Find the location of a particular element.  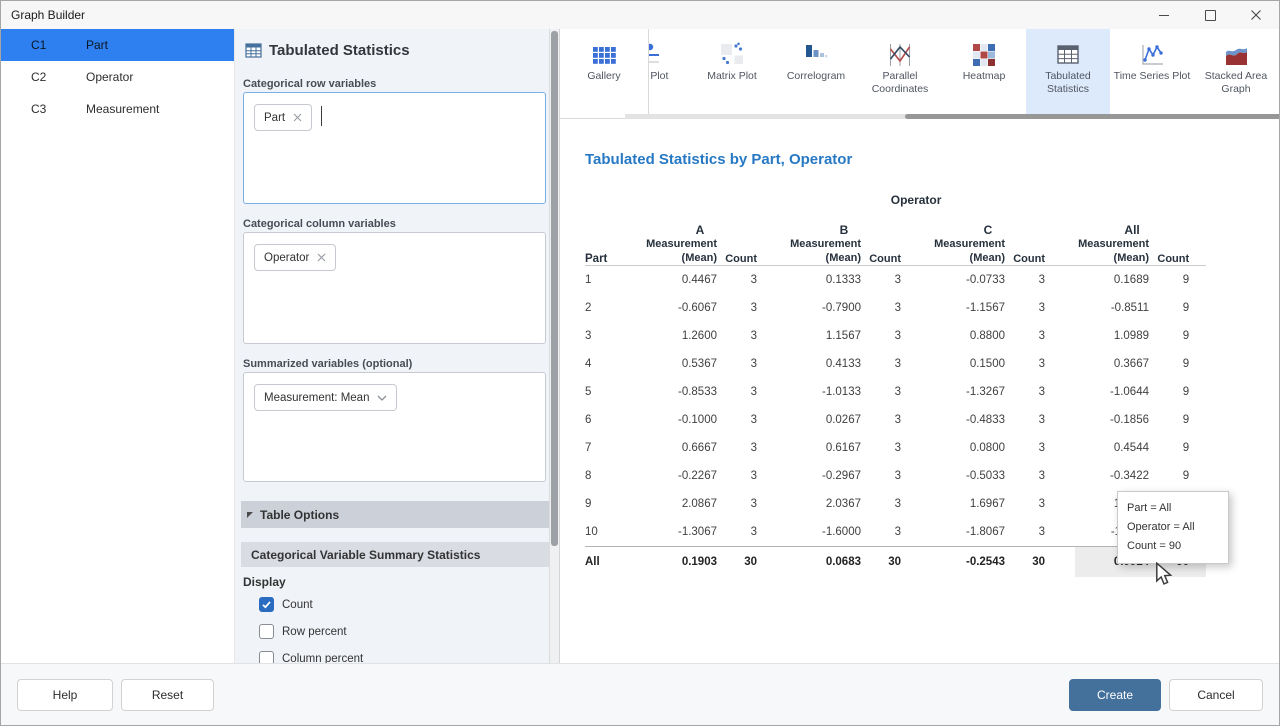

mean-cell: -0.8511 is located at coordinates (1129, 308).